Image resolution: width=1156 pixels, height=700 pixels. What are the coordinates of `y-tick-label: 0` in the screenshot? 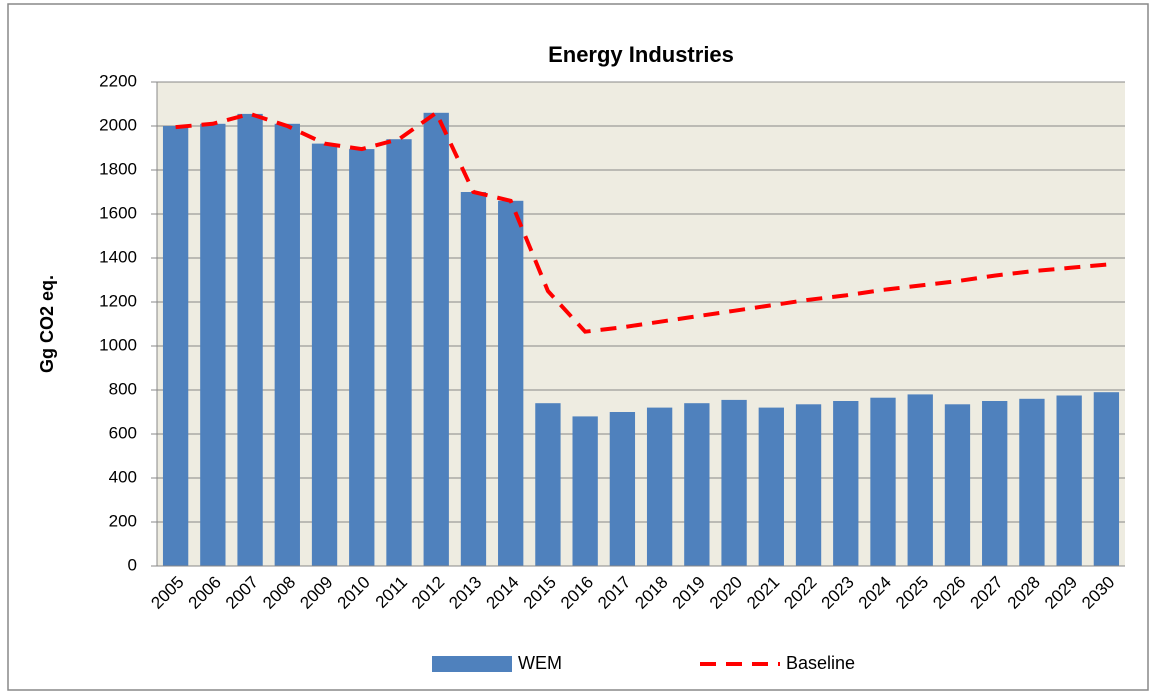 It's located at (132, 564).